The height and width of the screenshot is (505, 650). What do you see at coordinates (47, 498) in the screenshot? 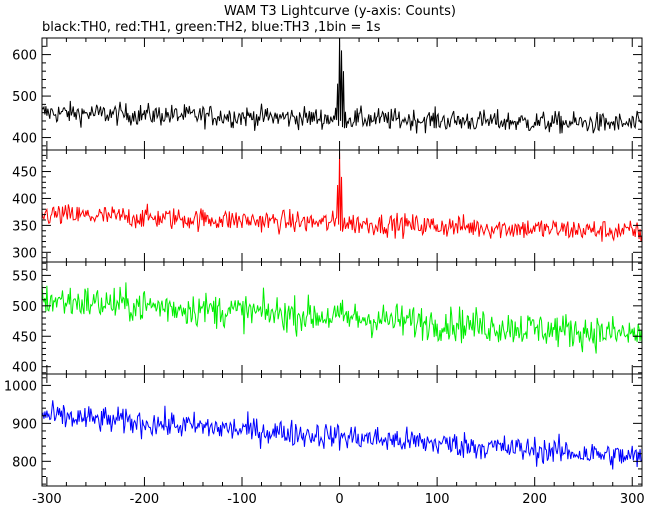
I see `x-tick-label: -300` at bounding box center [47, 498].